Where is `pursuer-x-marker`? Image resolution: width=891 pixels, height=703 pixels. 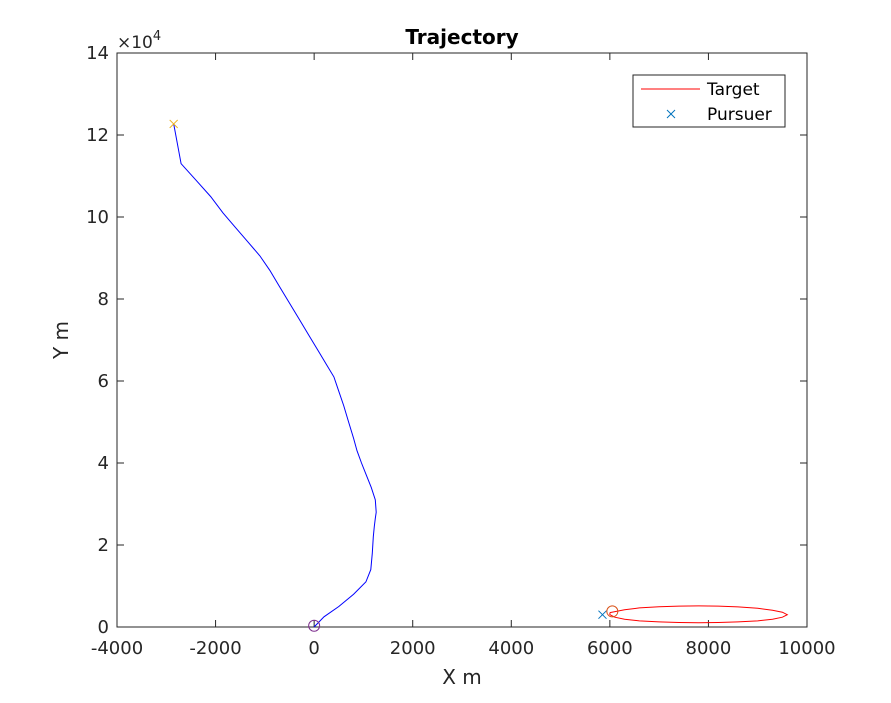 pursuer-x-marker is located at coordinates (602, 615).